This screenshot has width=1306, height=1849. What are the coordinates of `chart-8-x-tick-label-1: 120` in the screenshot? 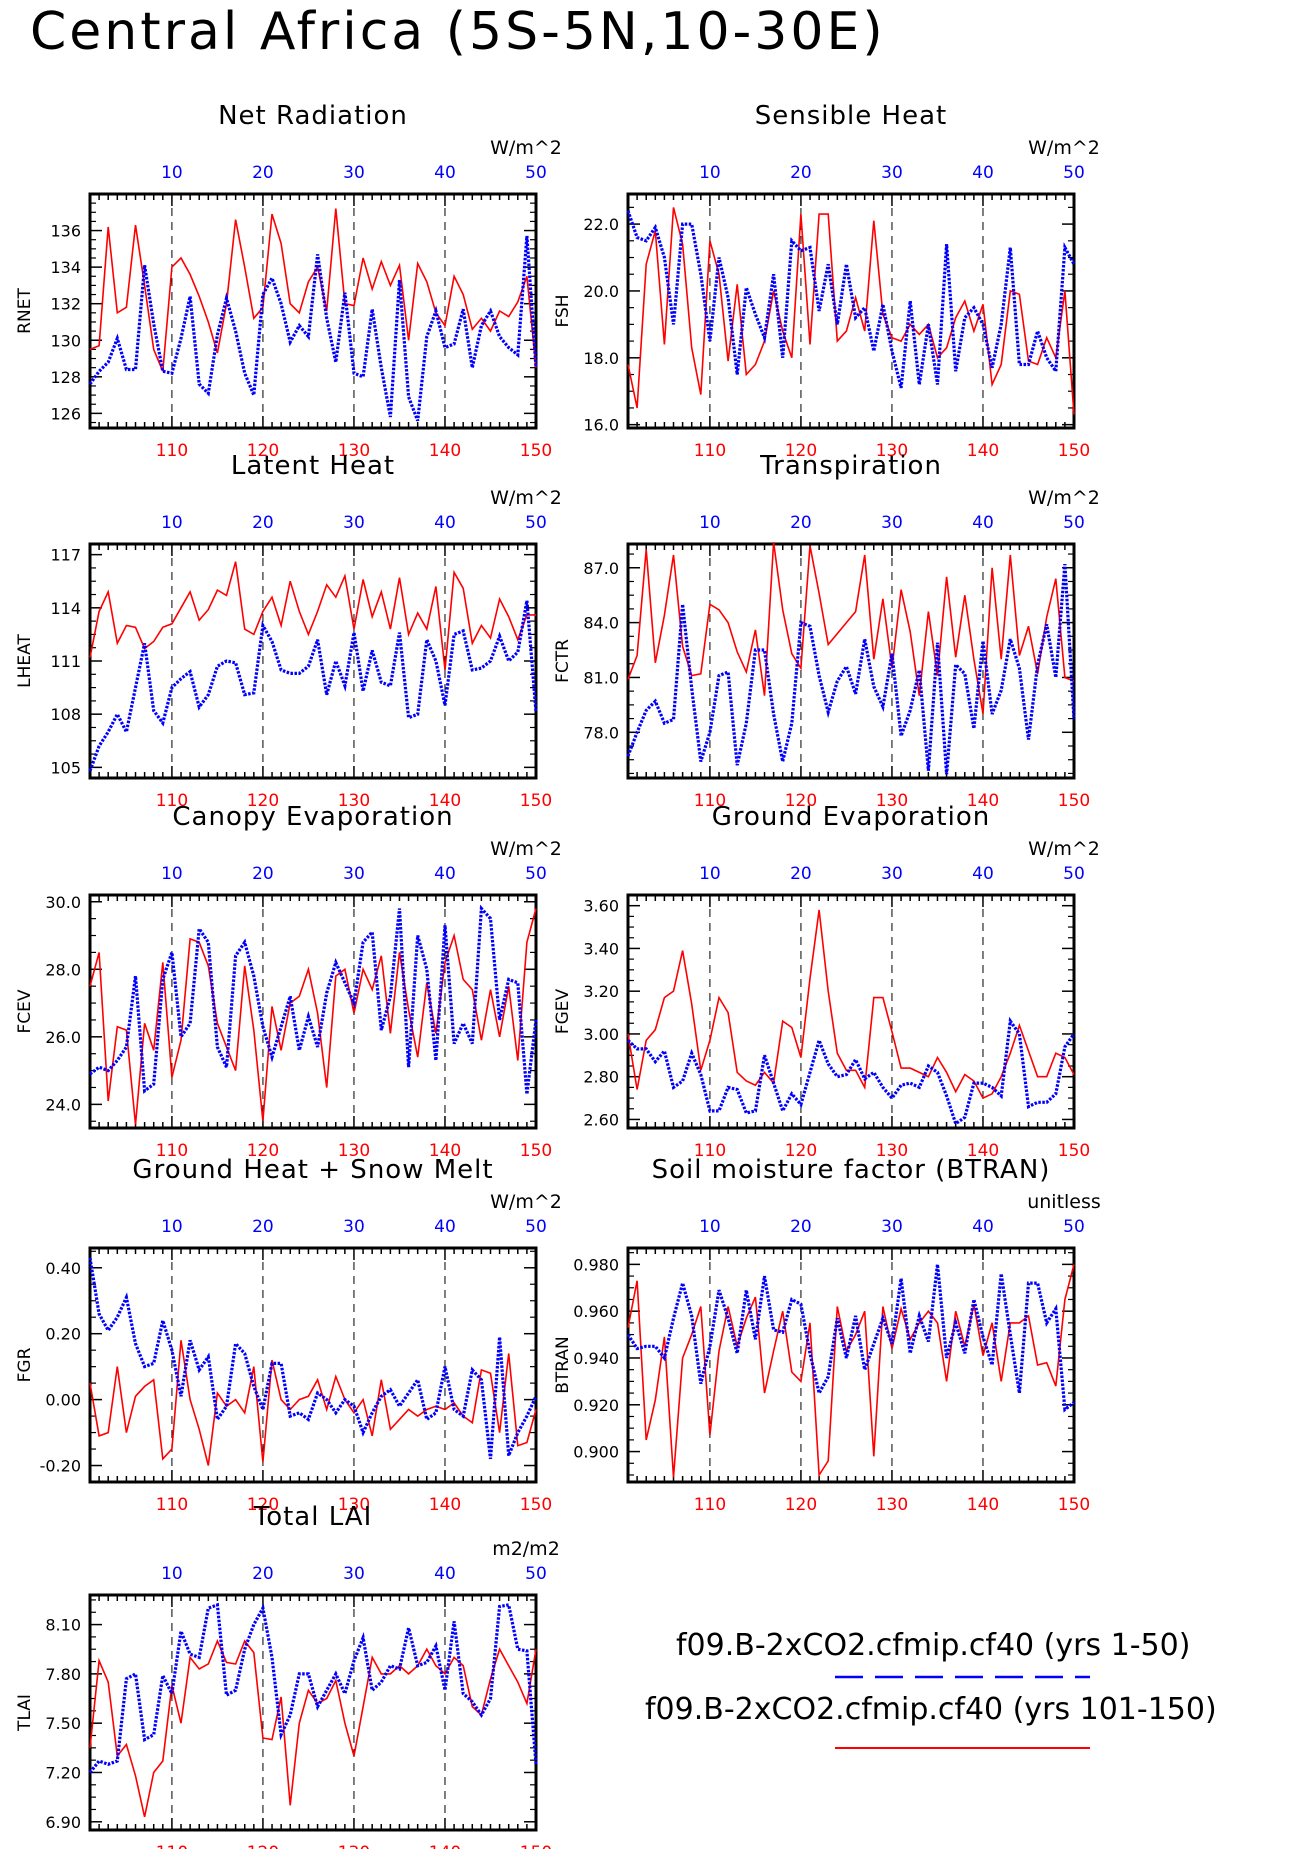 It's located at (263, 1846).